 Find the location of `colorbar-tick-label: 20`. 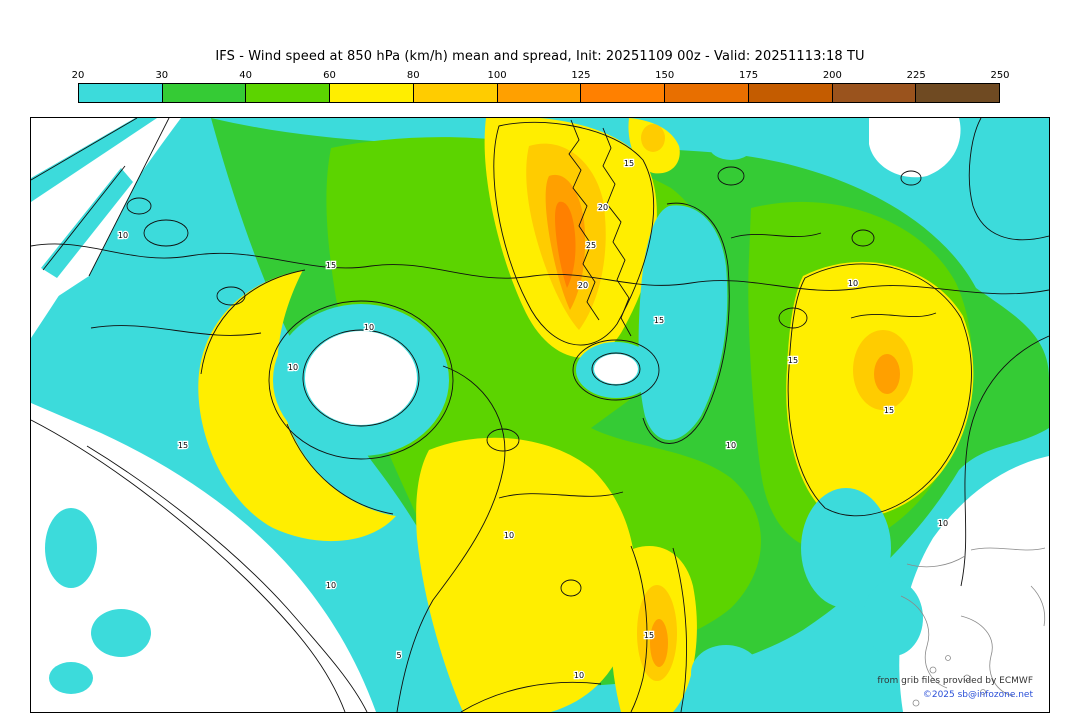

colorbar-tick-label: 20 is located at coordinates (78, 75).